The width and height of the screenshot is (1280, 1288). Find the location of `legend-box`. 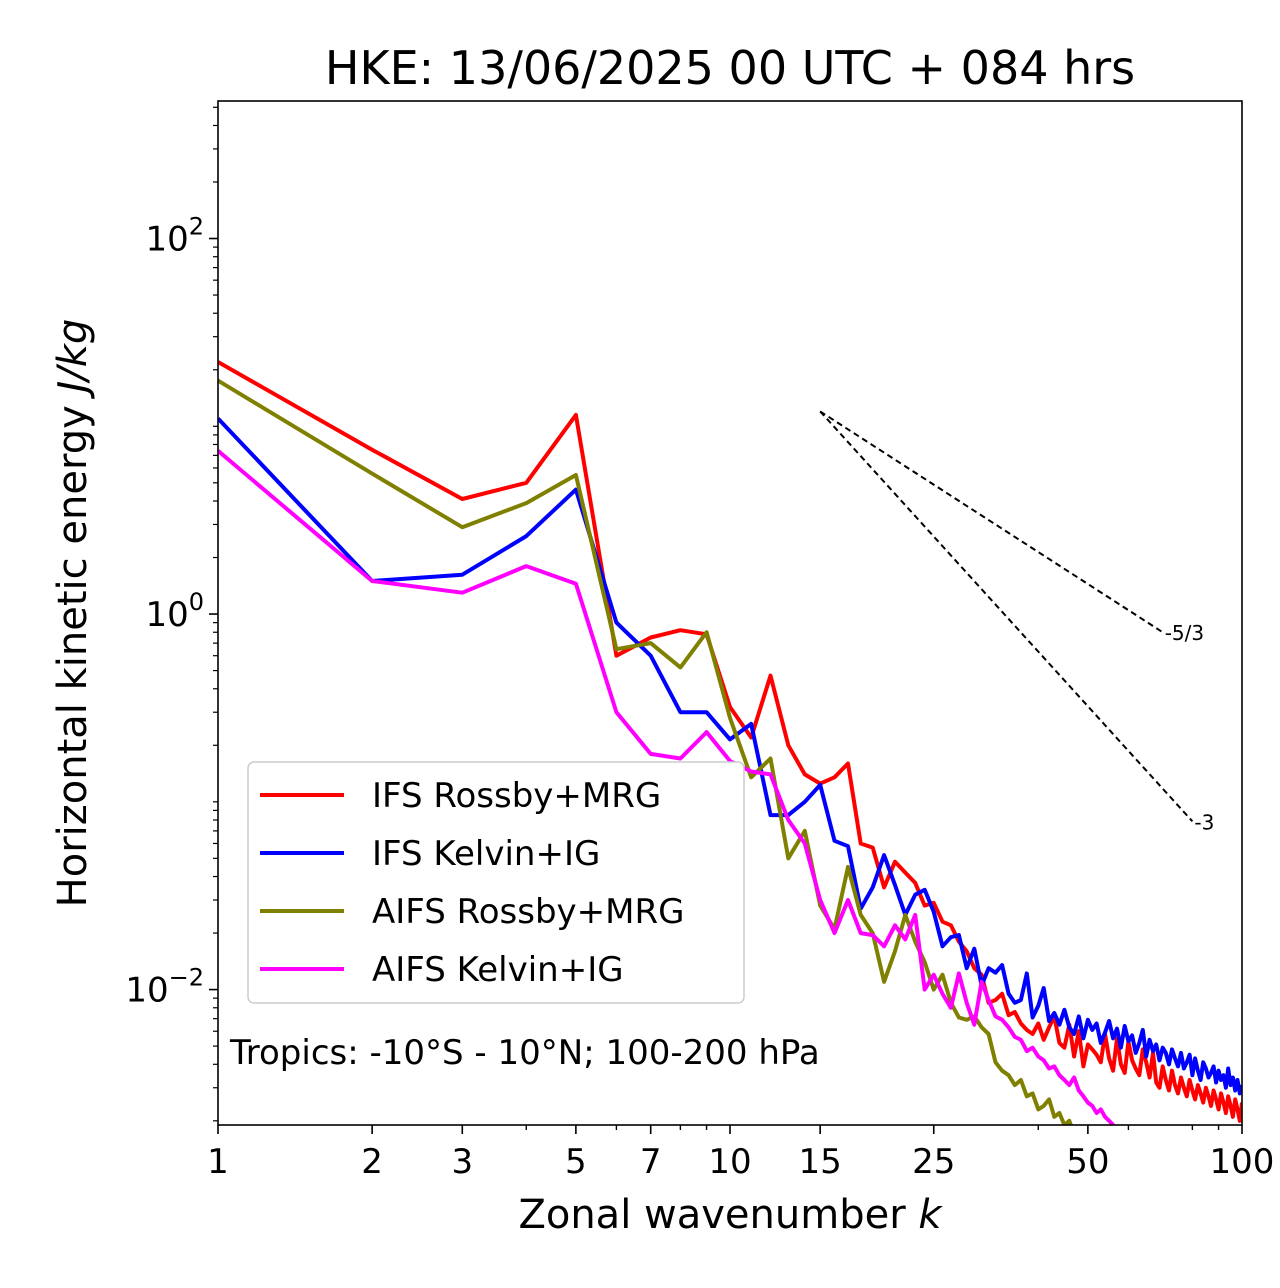

legend-box is located at coordinates (496, 882).